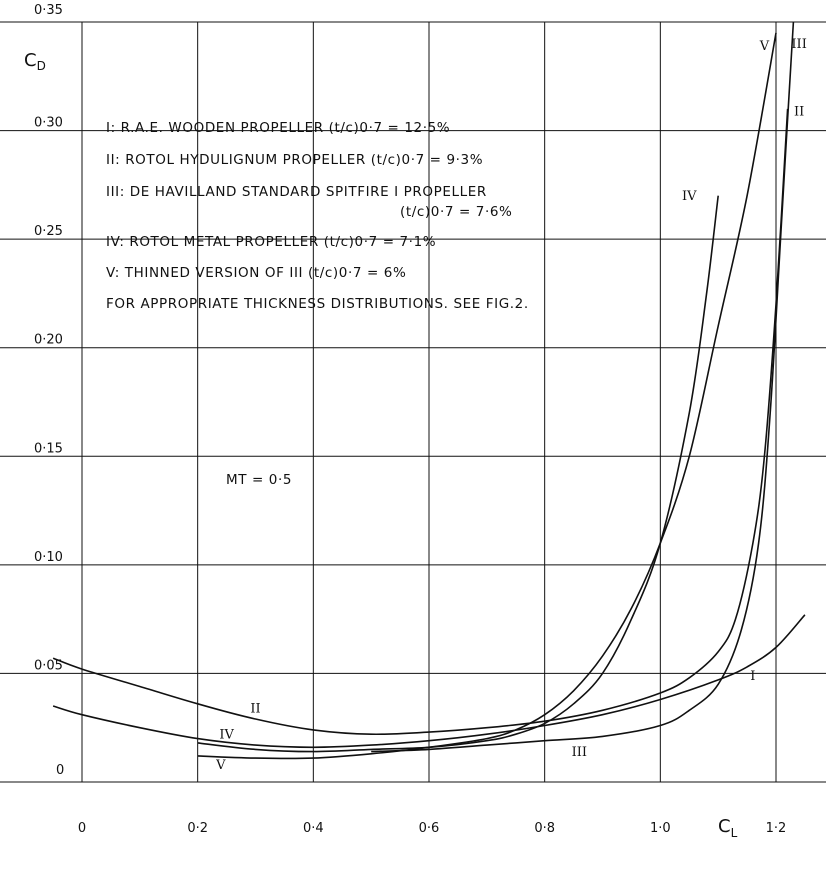 This screenshot has width=826, height=874. Describe the element at coordinates (799, 111) in the screenshot. I see `curve-label-II-2: II` at that location.